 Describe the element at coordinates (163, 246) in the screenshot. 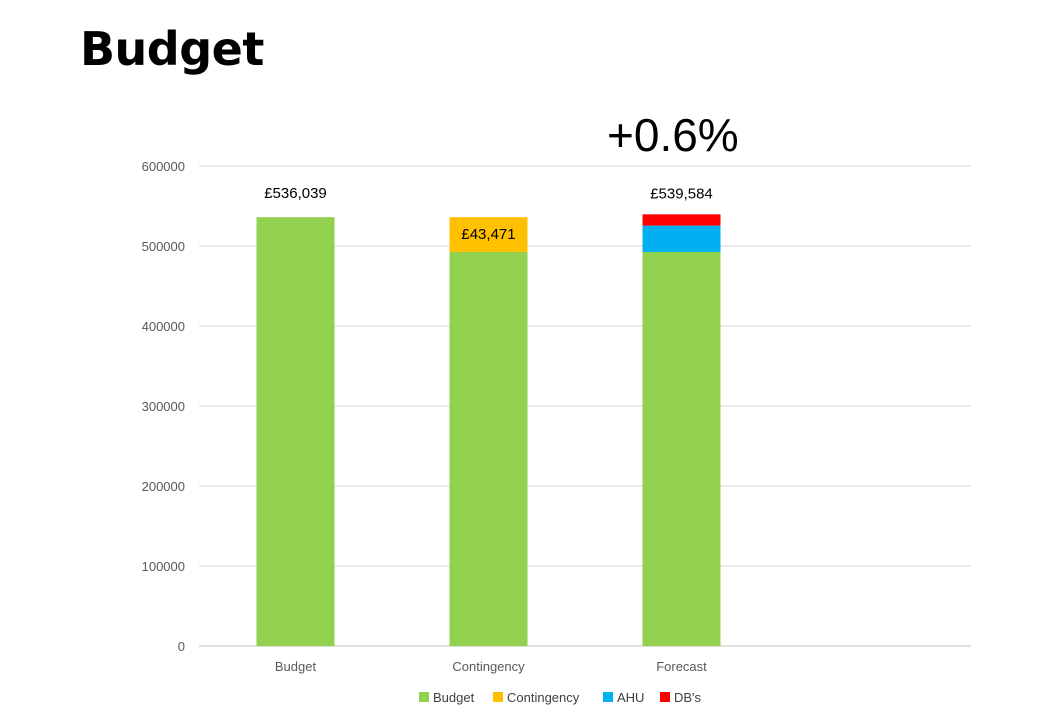

I see `y-tick-label: 500000` at that location.